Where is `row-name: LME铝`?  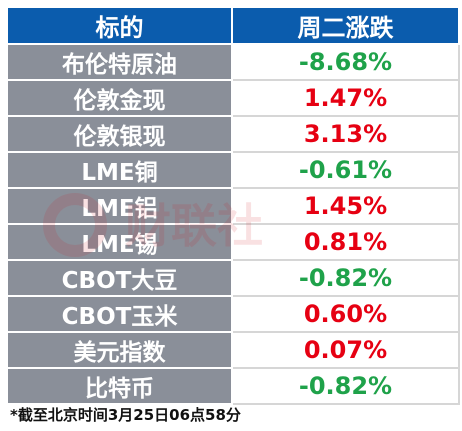 row-name: LME铝 is located at coordinates (119, 206).